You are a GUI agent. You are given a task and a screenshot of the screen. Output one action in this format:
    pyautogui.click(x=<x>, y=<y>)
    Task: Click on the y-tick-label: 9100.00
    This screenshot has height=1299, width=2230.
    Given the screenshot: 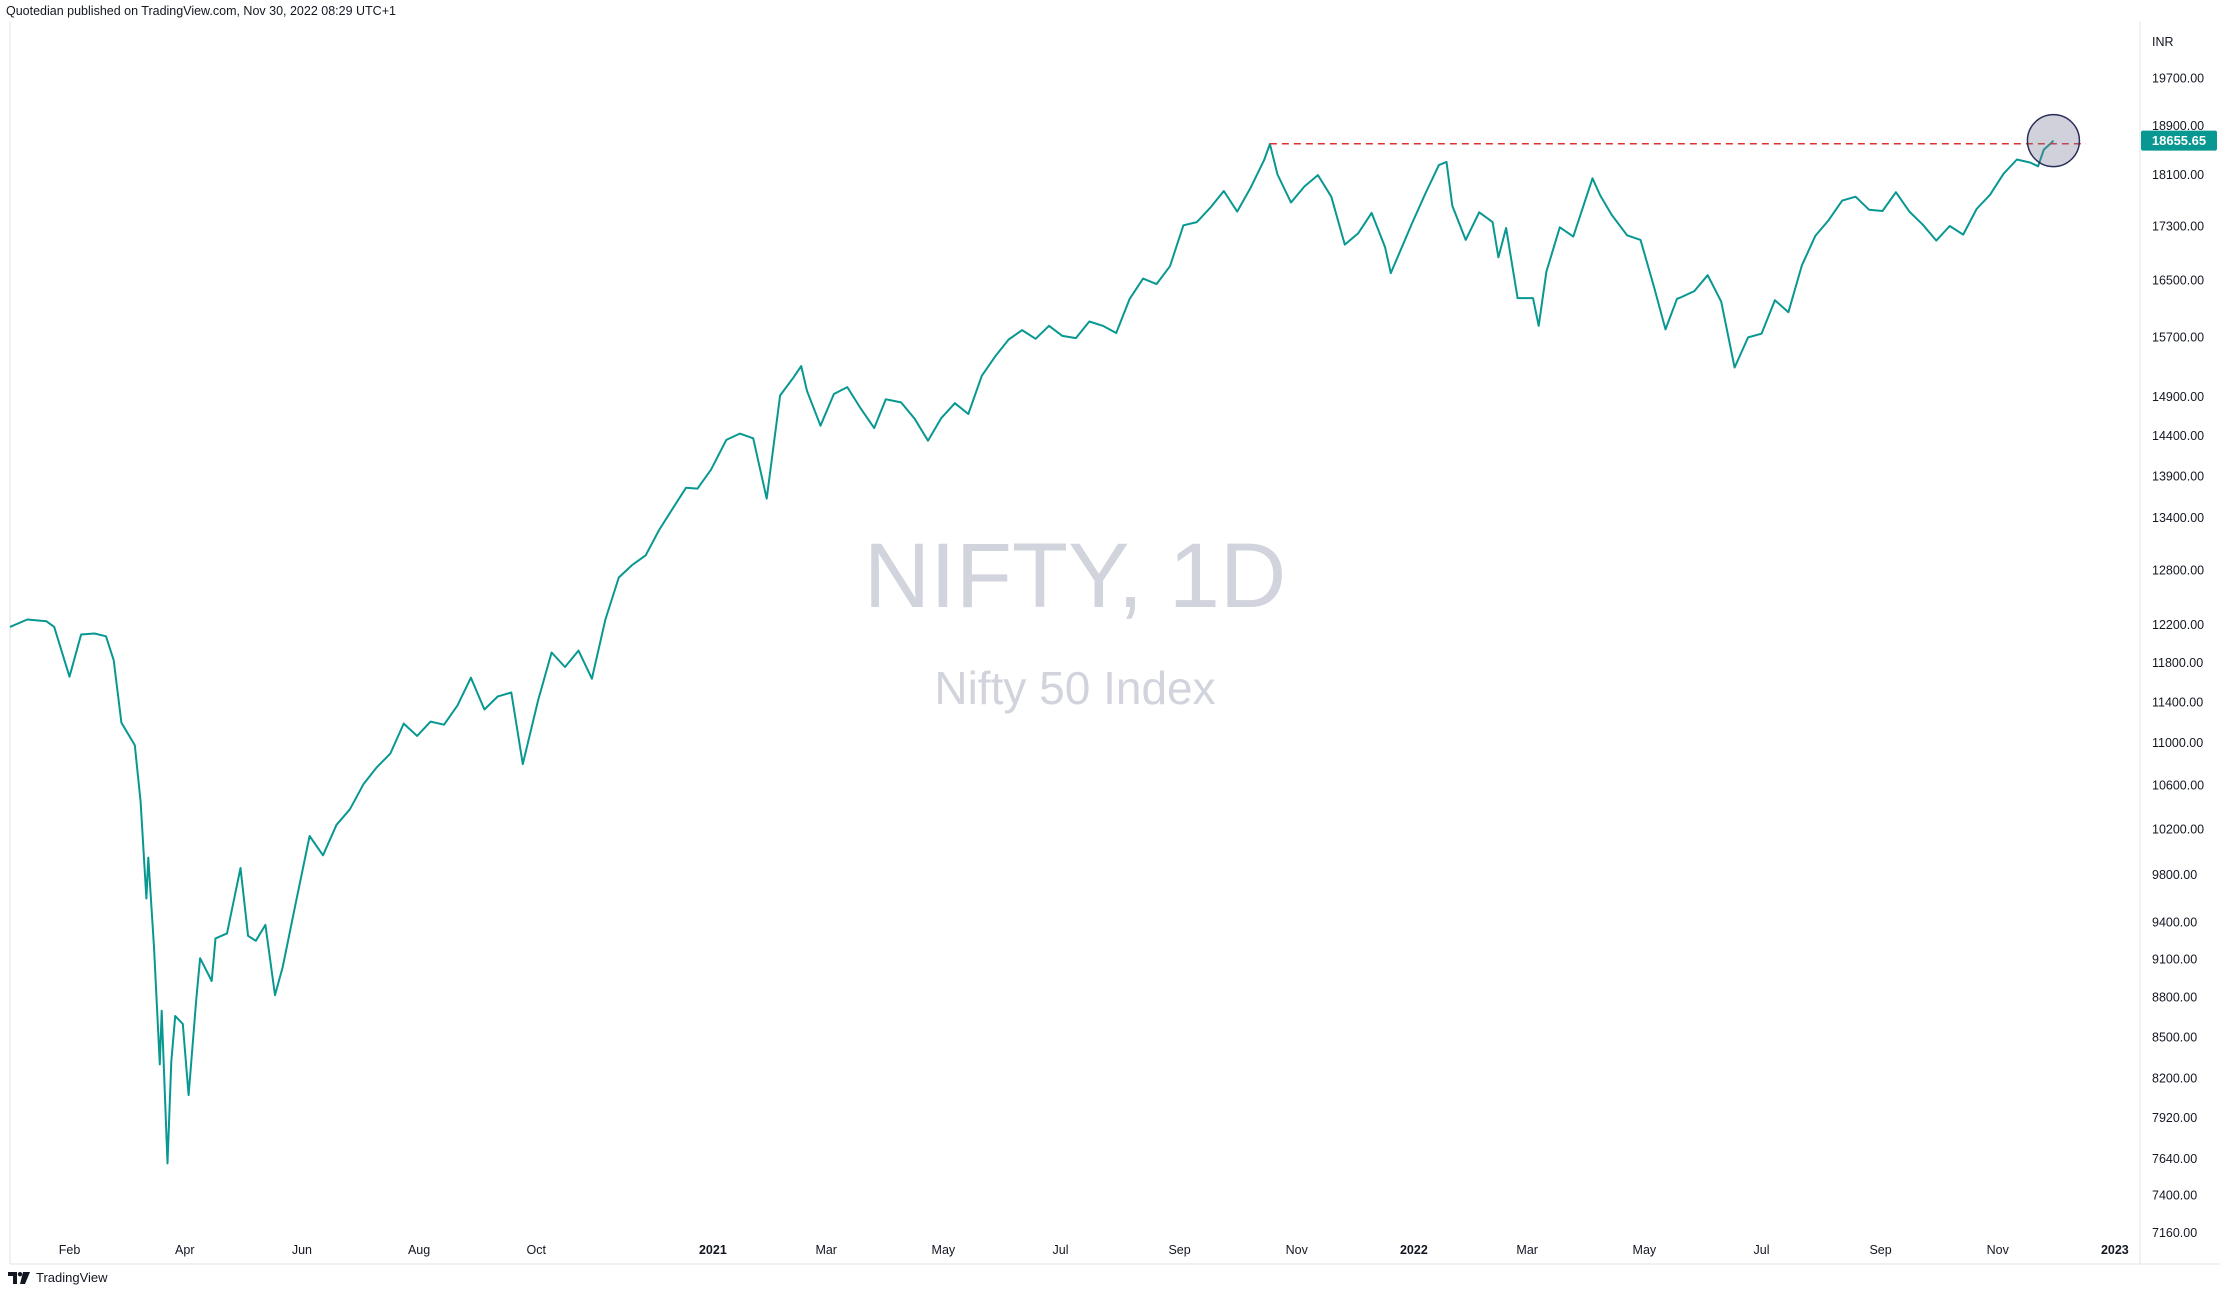 What is the action you would take?
    pyautogui.click(x=2174, y=959)
    